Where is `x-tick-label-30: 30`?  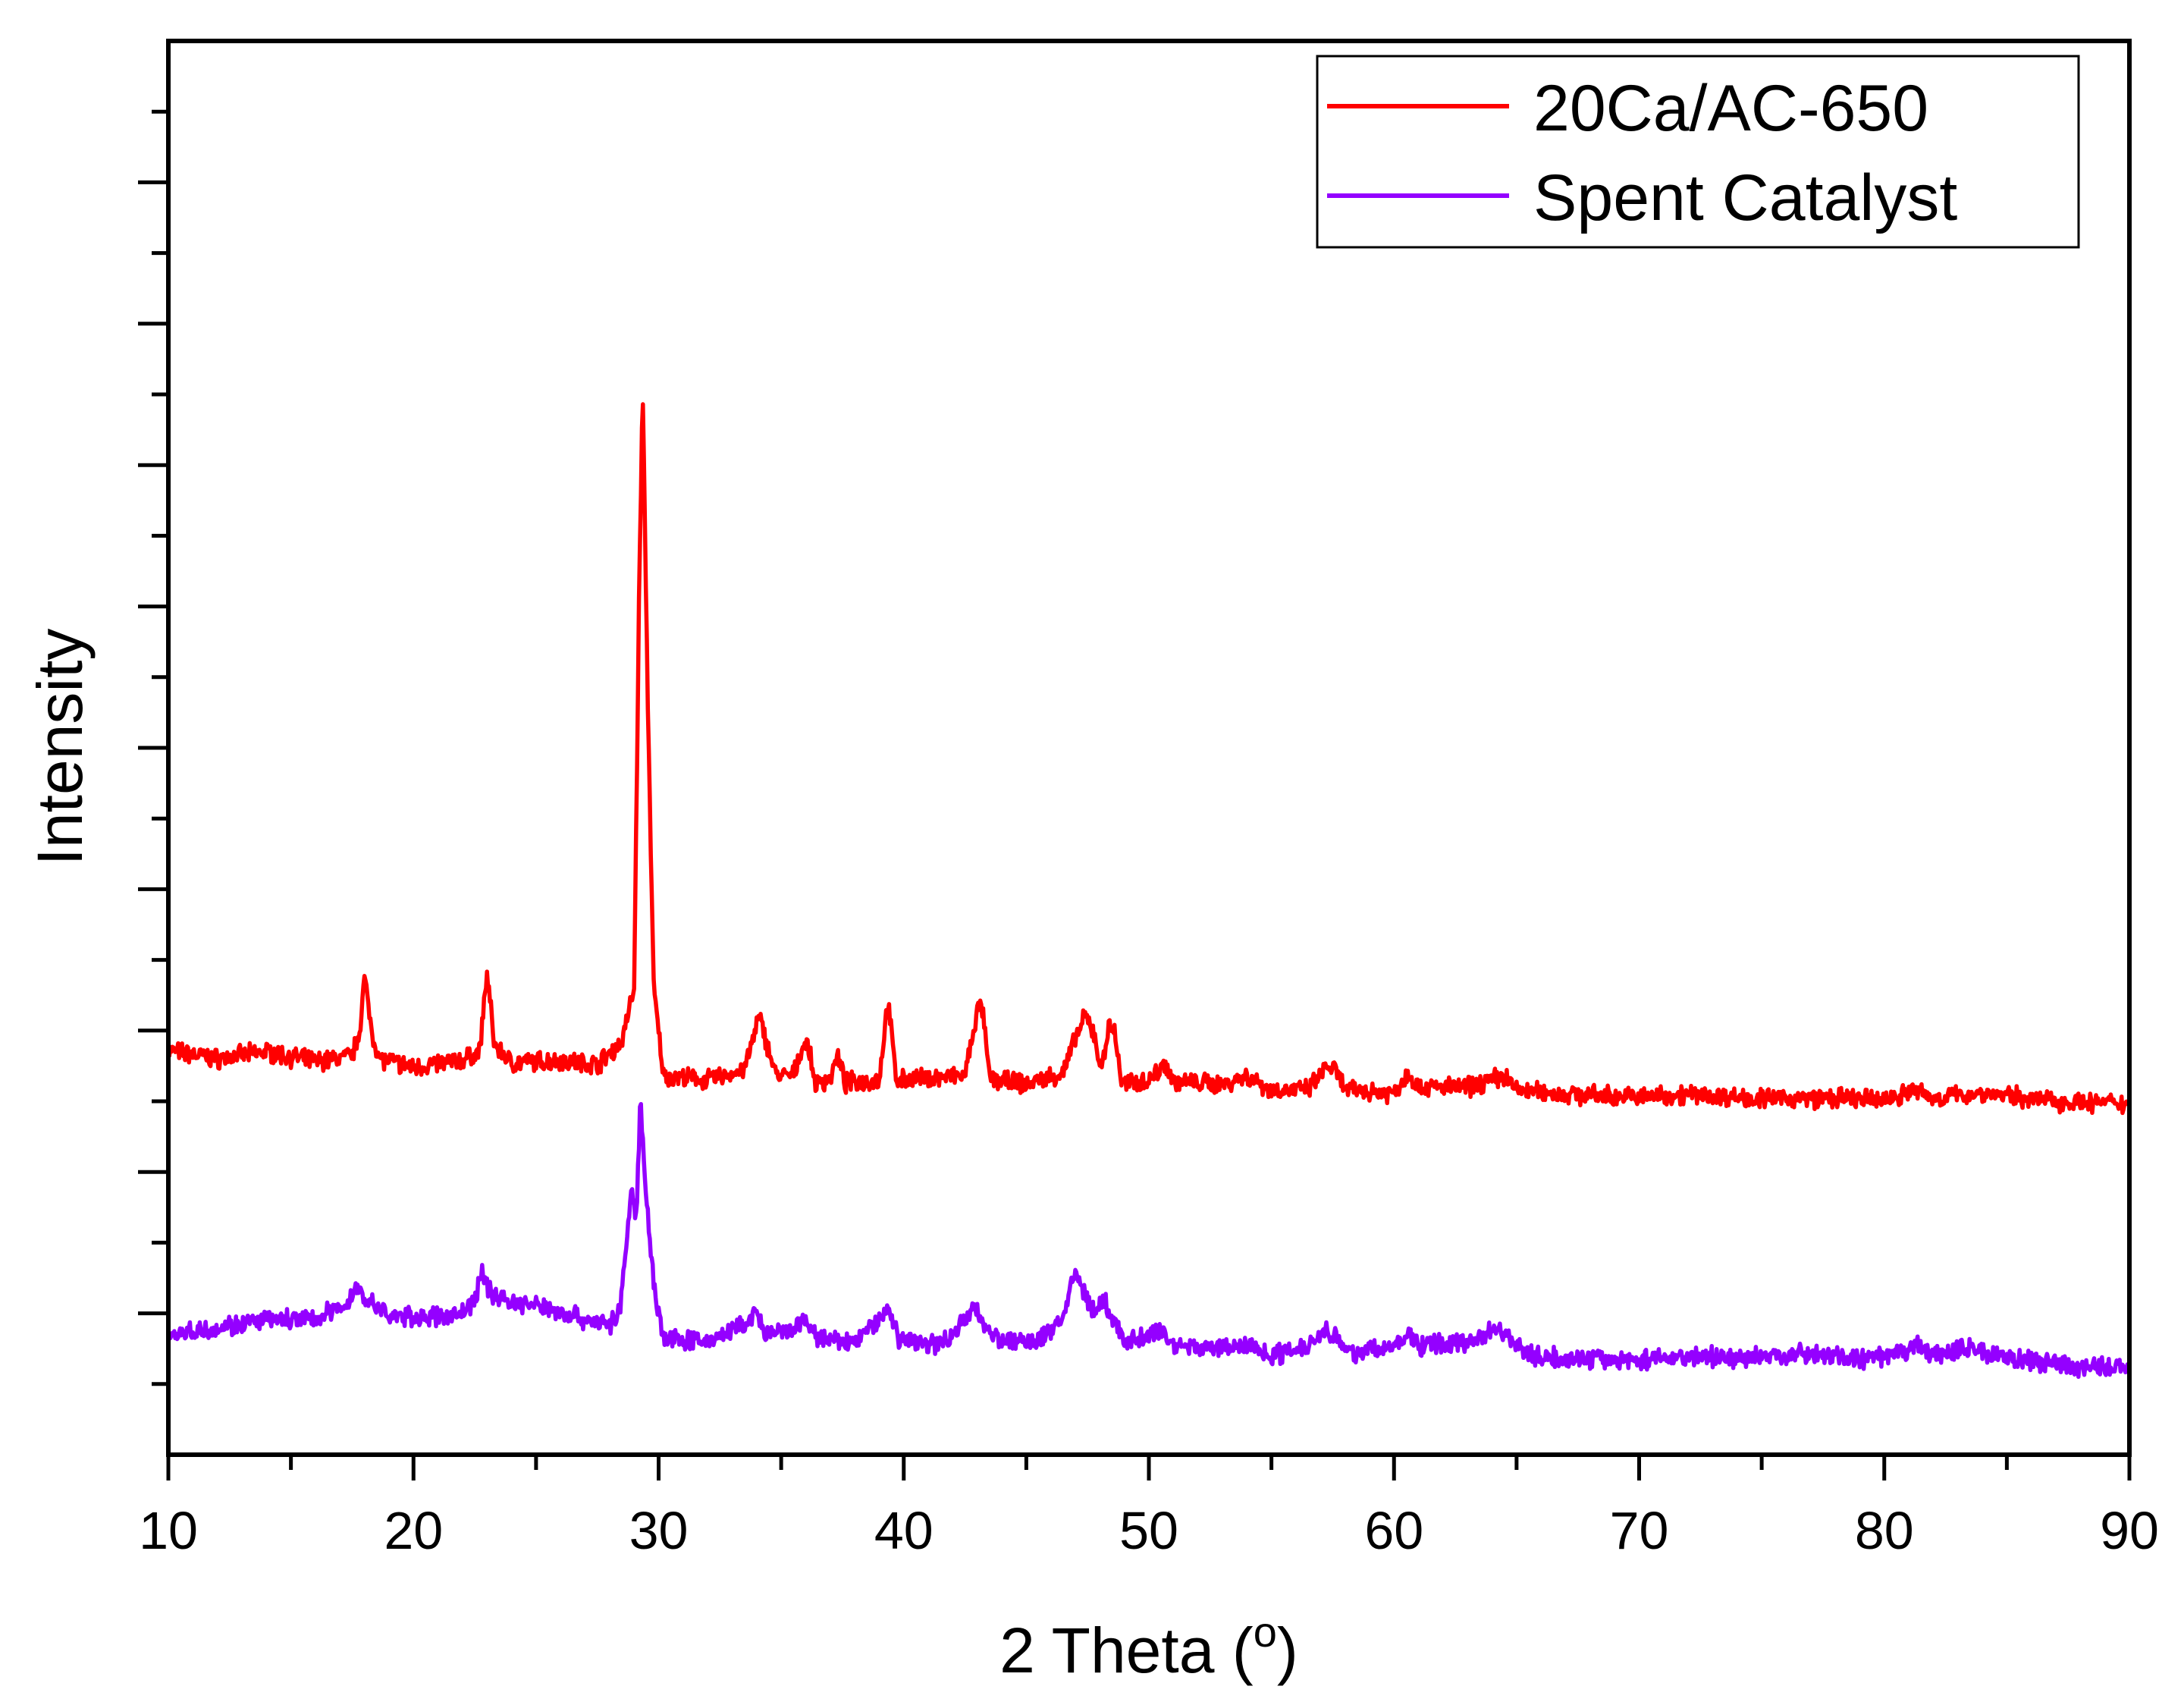 x-tick-label-30: 30 is located at coordinates (659, 1530).